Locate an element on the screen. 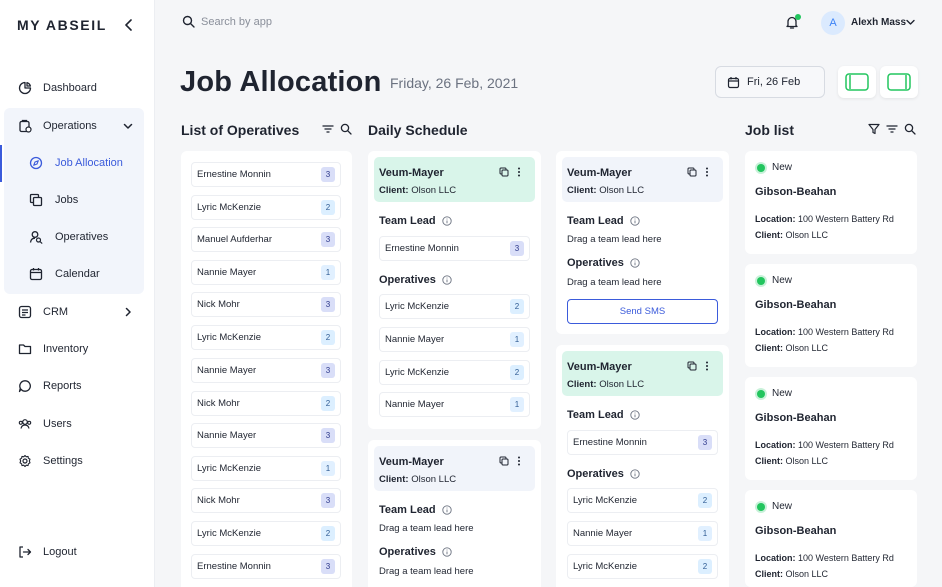  list-item: Nannie Mayer 1 is located at coordinates (266, 272).